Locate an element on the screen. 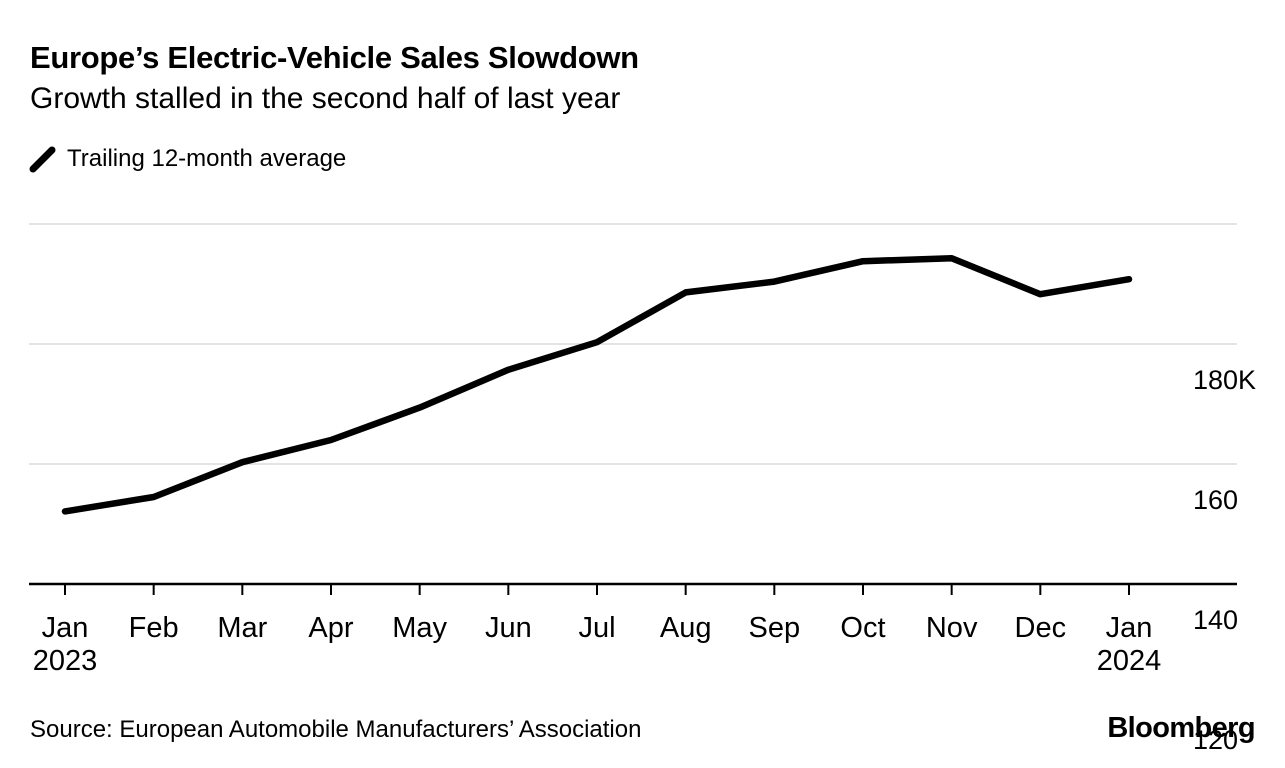  x-axis-tick-label: May is located at coordinates (420, 628).